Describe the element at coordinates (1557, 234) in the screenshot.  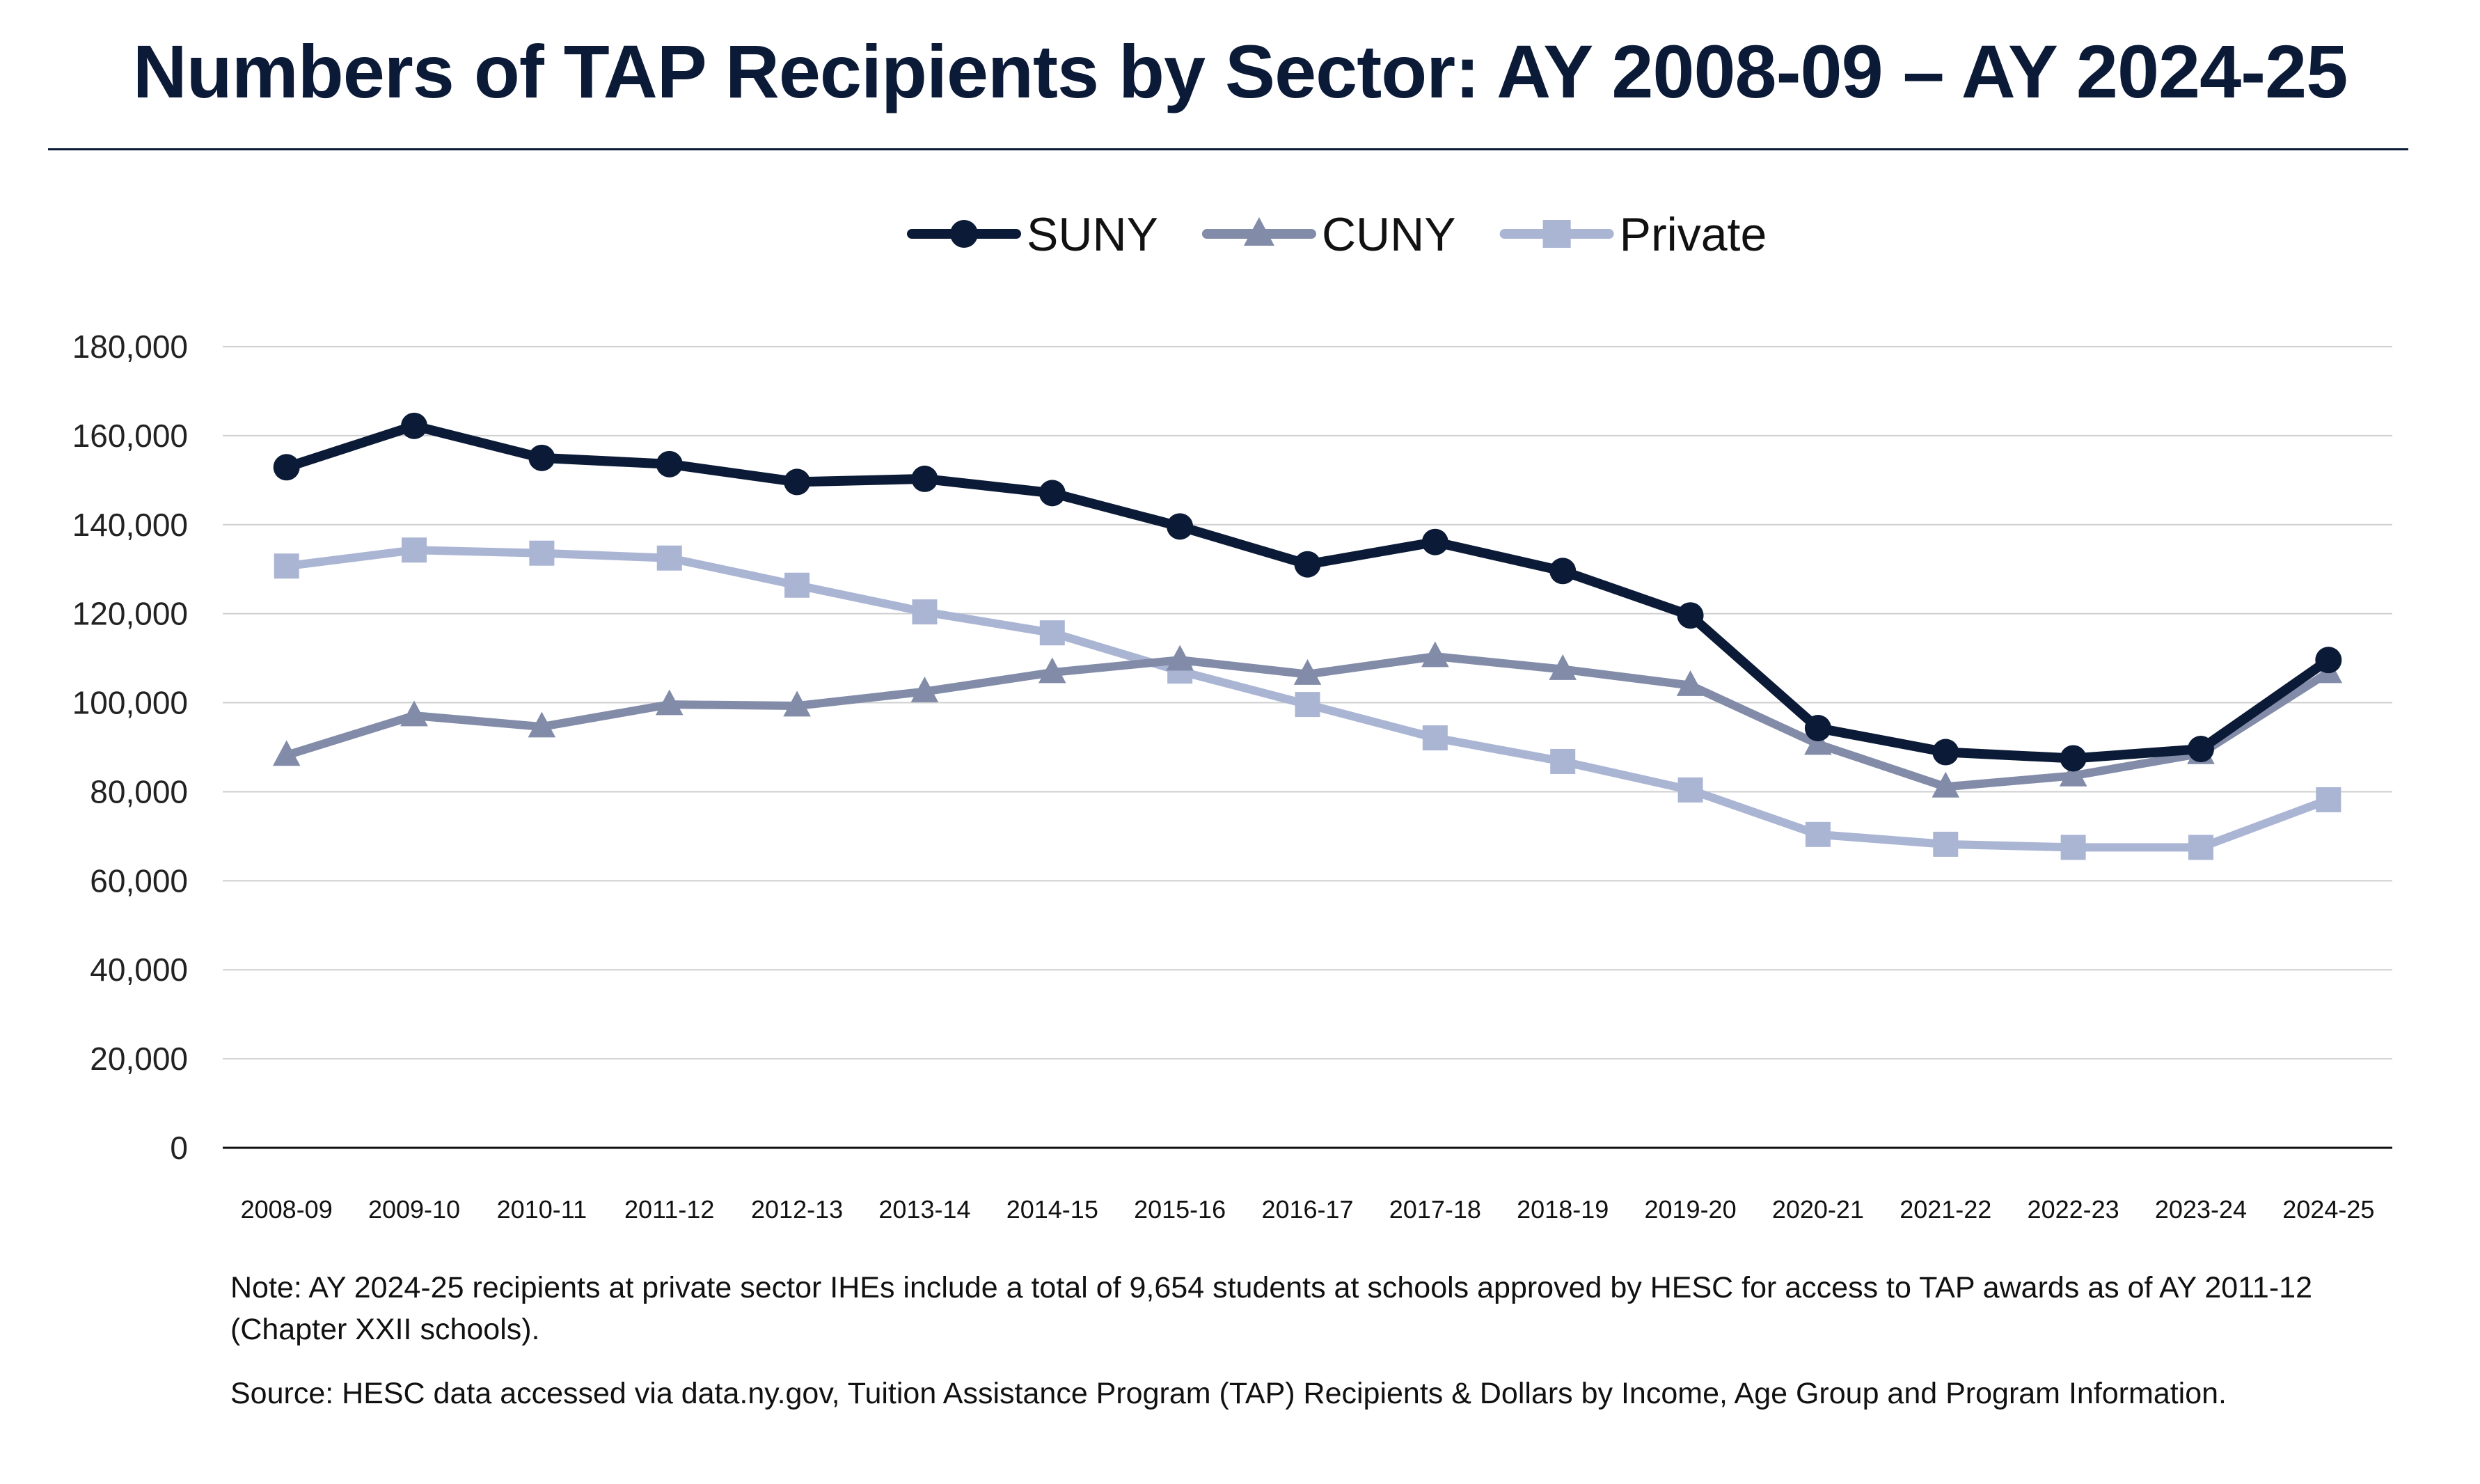
I see `legend-marker-private` at that location.